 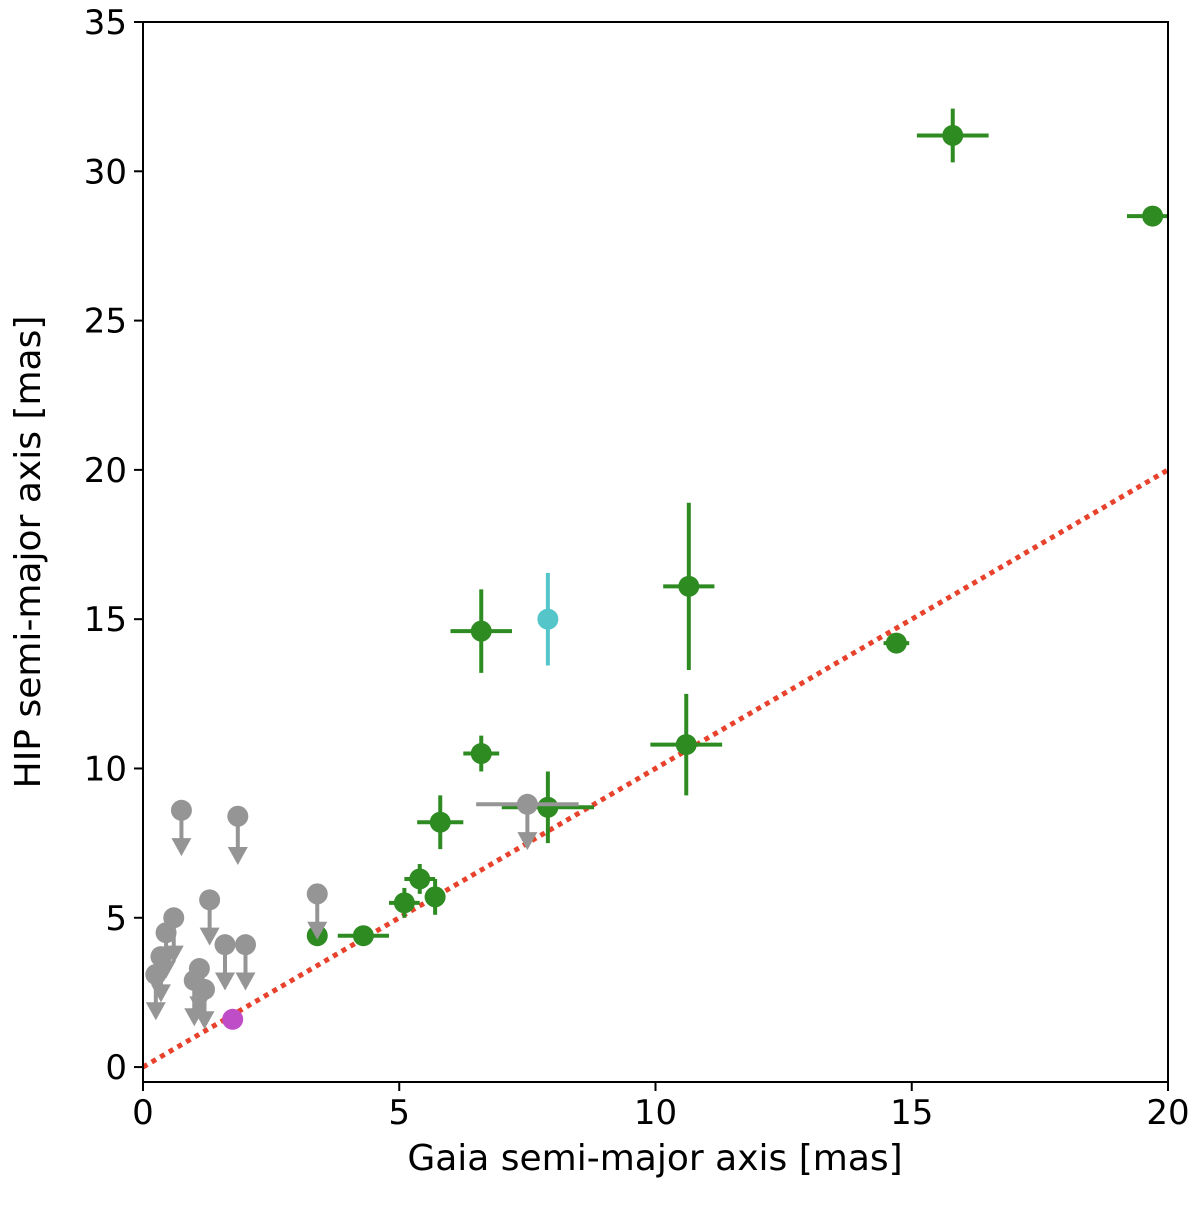 I want to click on y-tick-label: 35, so click(x=105, y=23).